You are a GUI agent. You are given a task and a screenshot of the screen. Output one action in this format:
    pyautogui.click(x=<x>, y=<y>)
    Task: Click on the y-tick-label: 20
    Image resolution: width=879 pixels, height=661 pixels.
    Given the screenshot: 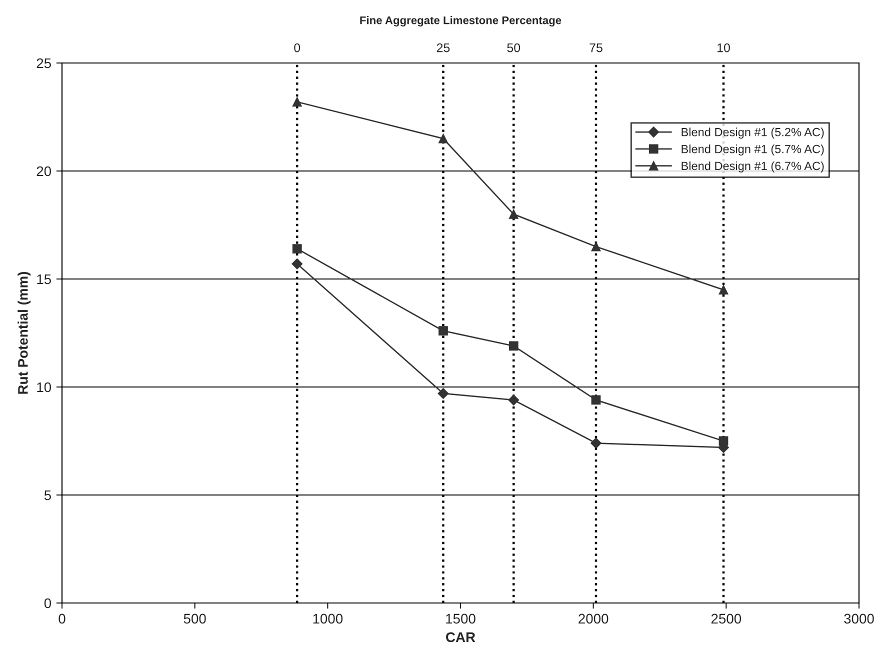 What is the action you would take?
    pyautogui.click(x=44, y=171)
    